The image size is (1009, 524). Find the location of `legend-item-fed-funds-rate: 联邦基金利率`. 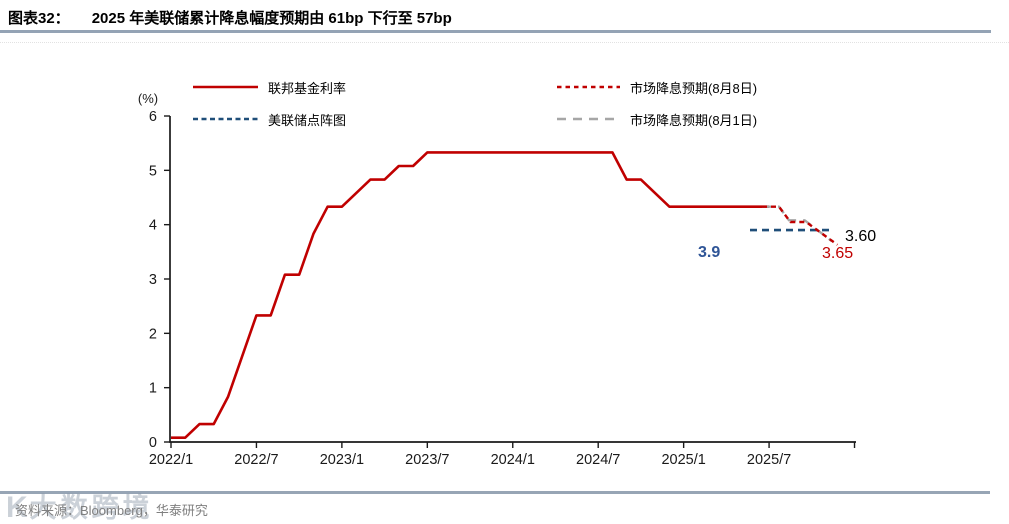

legend-item-fed-funds-rate: 联邦基金利率 is located at coordinates (270, 87).